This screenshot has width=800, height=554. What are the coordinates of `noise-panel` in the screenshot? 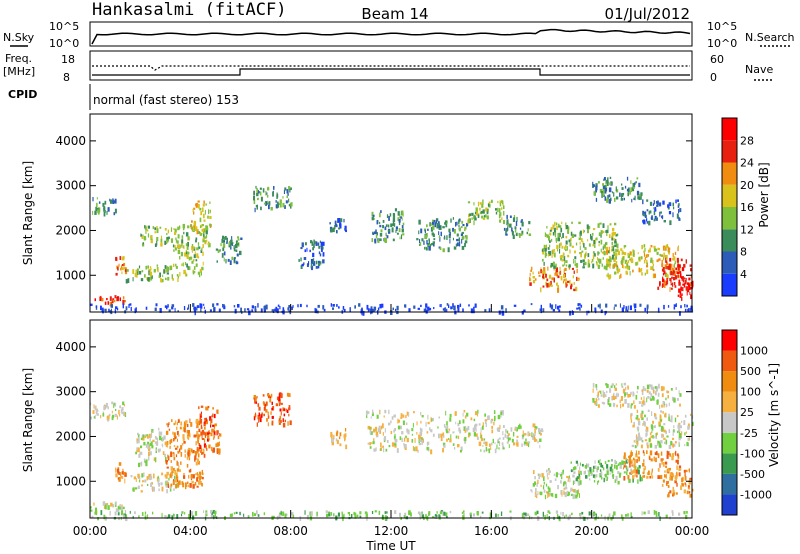 It's located at (391, 34).